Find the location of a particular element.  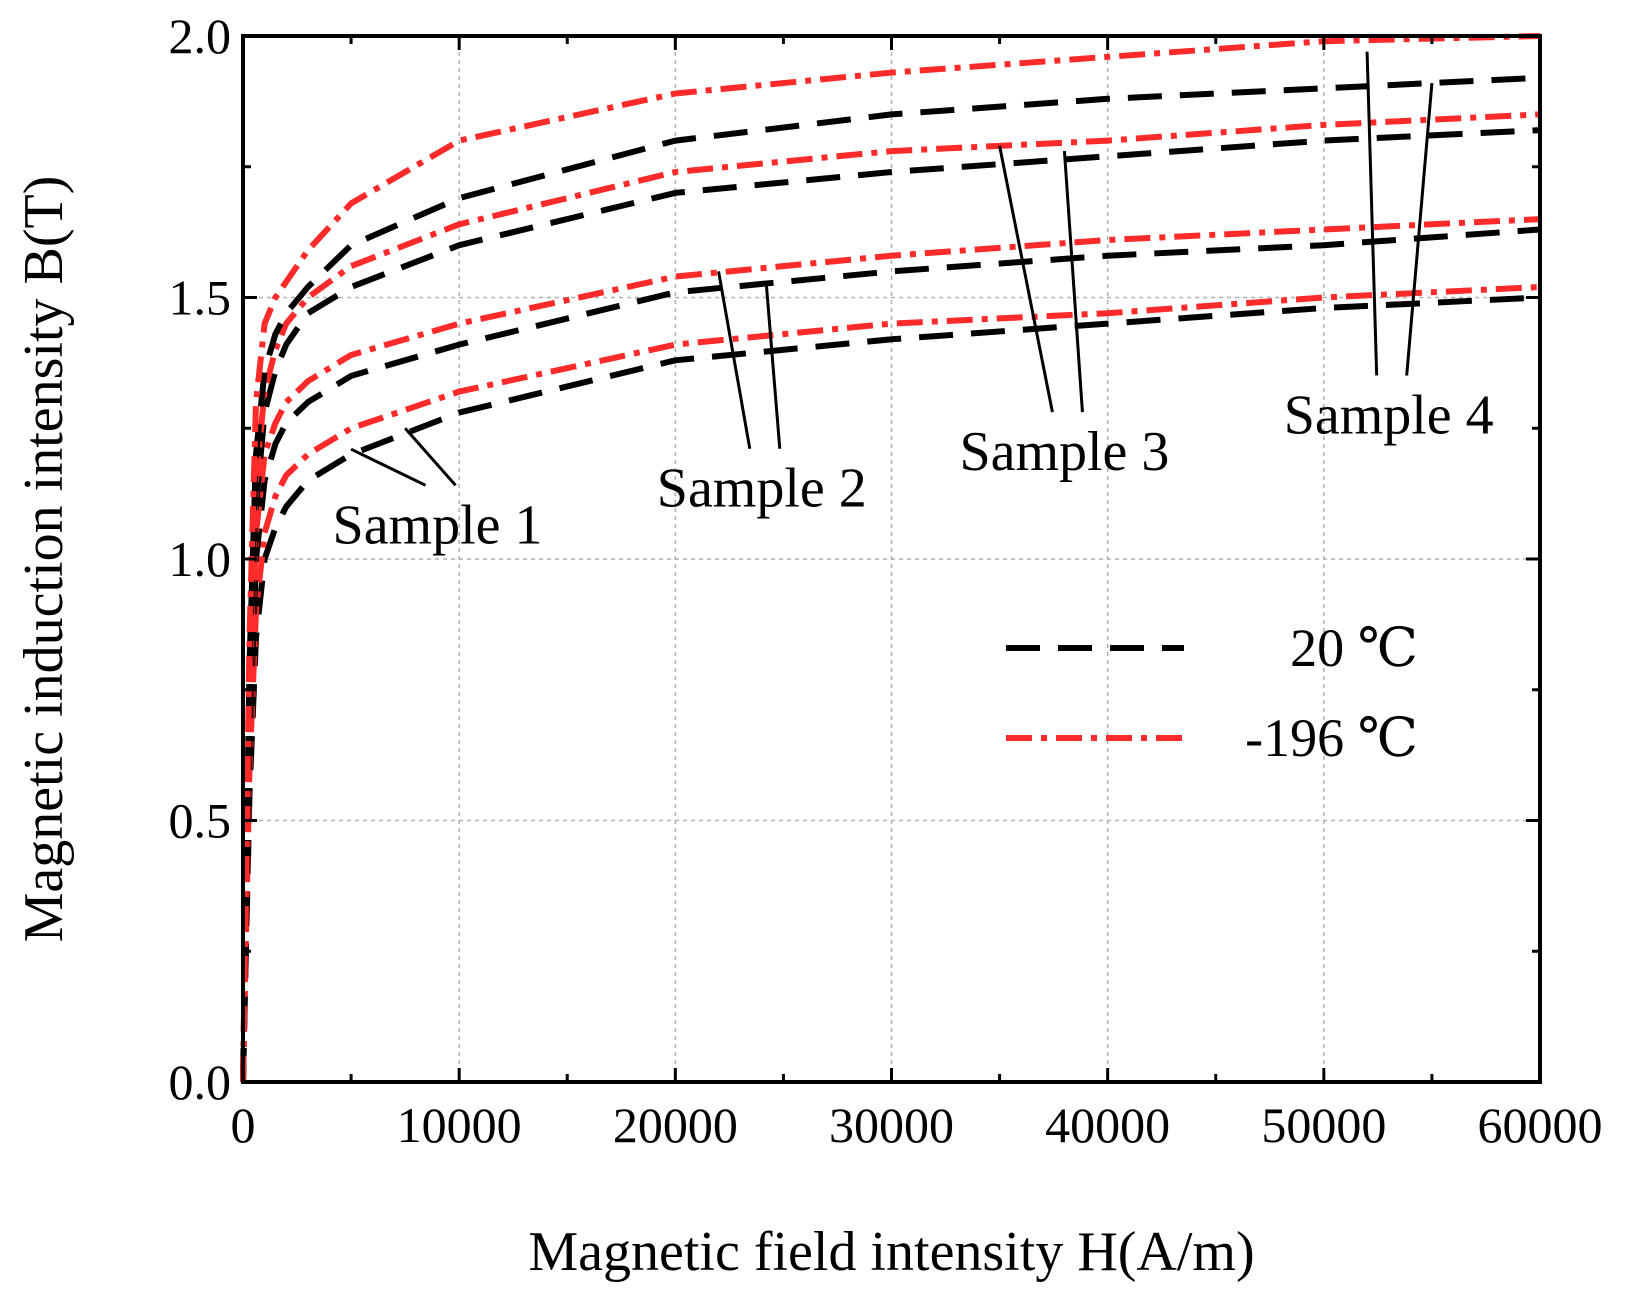

y-tick-label: 1.0 is located at coordinates (200, 559).